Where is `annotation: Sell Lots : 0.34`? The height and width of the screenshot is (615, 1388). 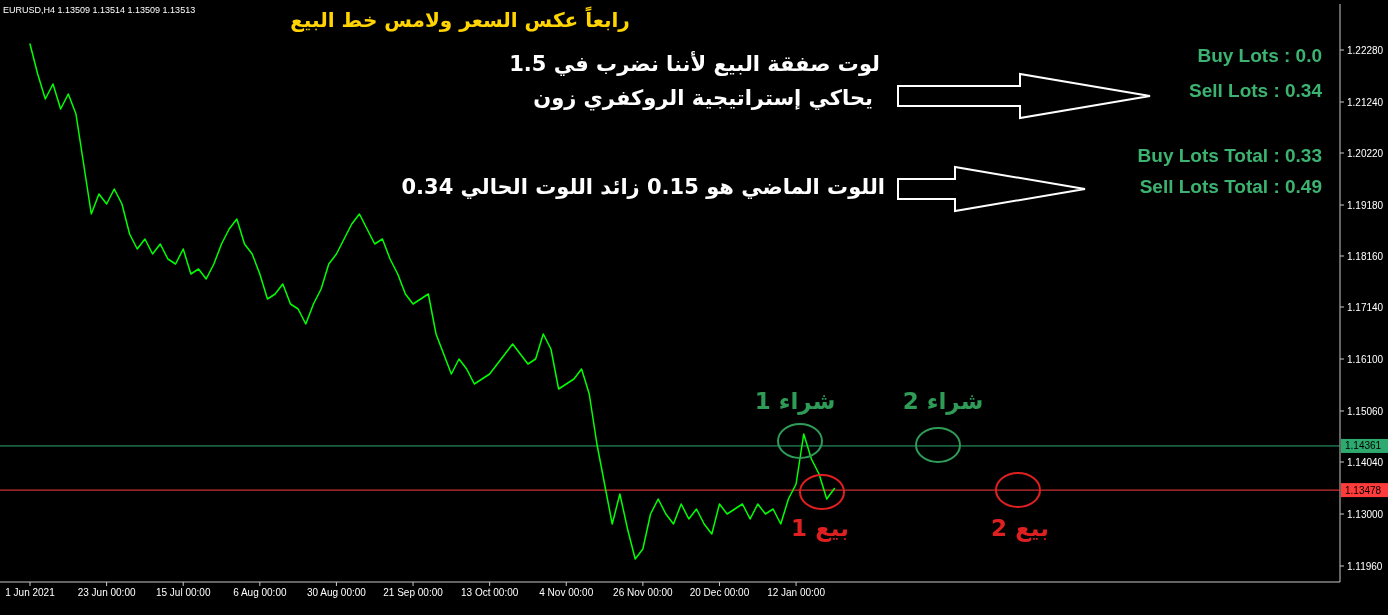
annotation: Sell Lots : 0.34 is located at coordinates (1255, 91).